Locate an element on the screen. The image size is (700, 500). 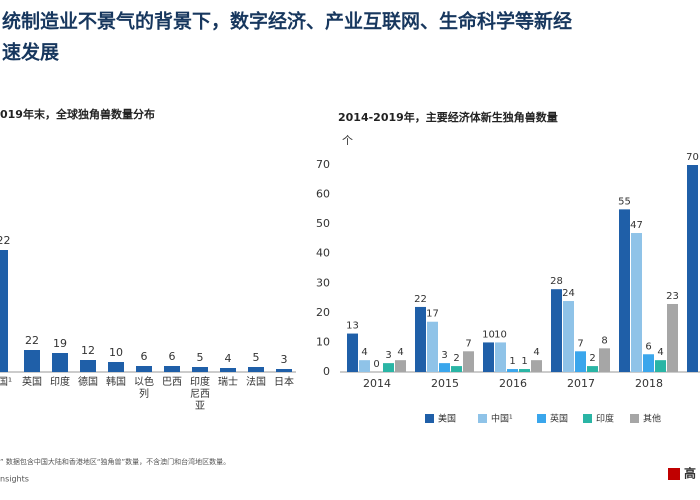
value-label: 17 is located at coordinates (432, 314).